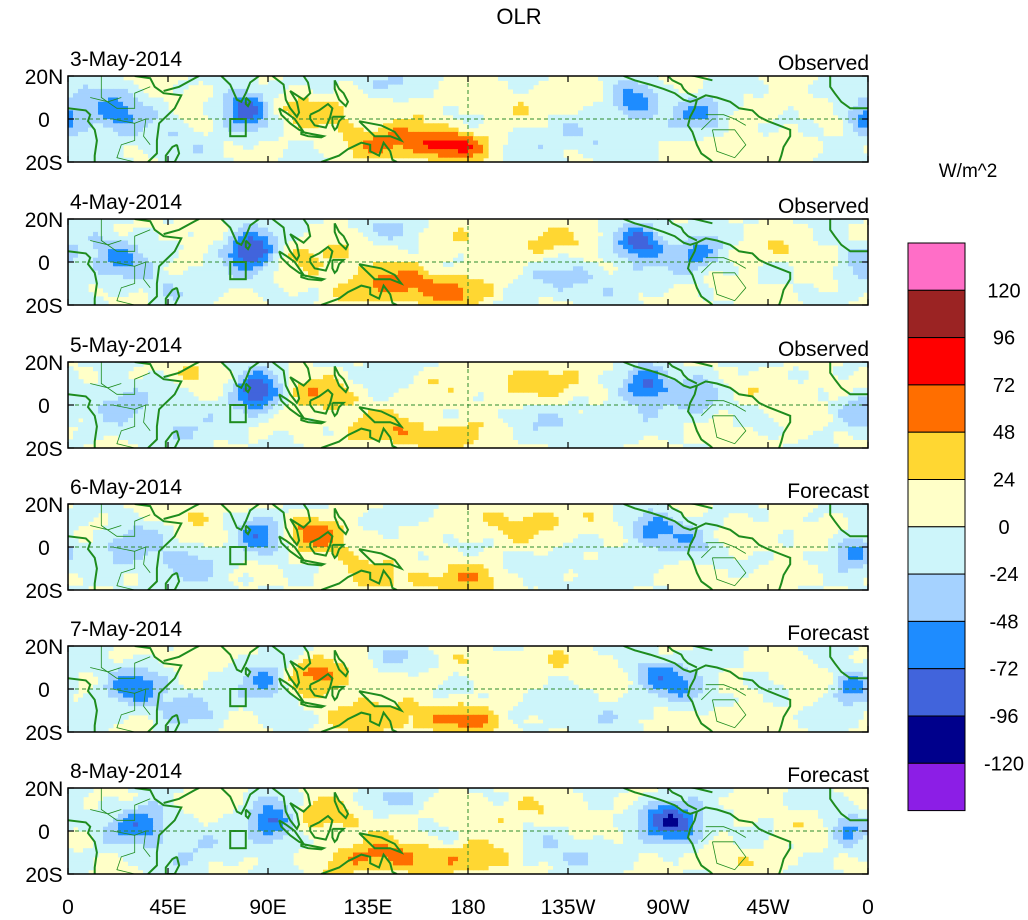  I want to click on y-tick-label: 20N, so click(44, 220).